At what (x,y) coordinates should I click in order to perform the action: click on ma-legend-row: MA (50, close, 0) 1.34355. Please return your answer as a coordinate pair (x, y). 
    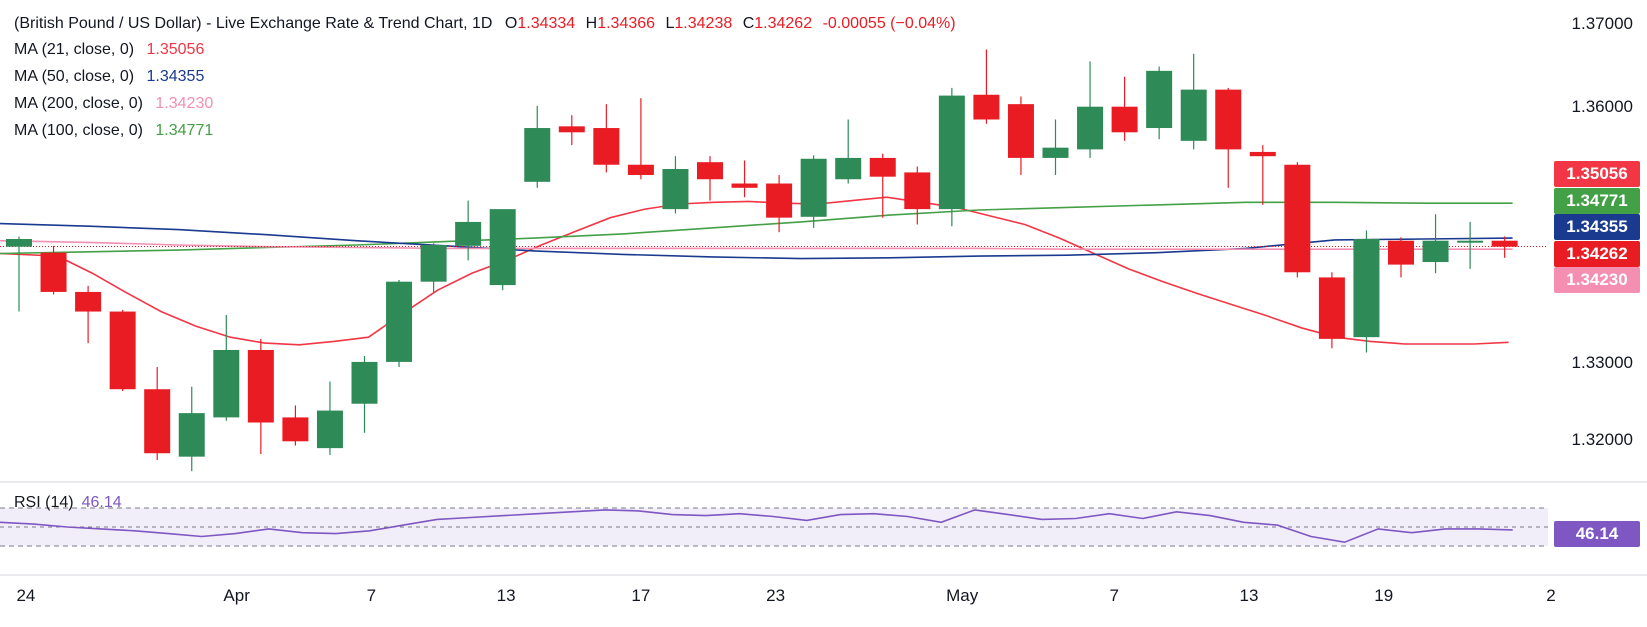
    Looking at the image, I should click on (109, 77).